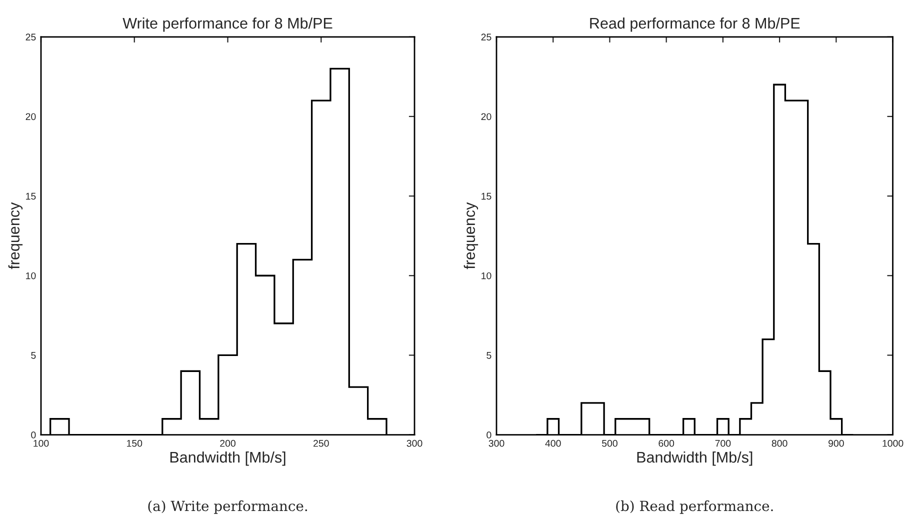 This screenshot has height=527, width=911. I want to click on x-tick-label: 200, so click(228, 443).